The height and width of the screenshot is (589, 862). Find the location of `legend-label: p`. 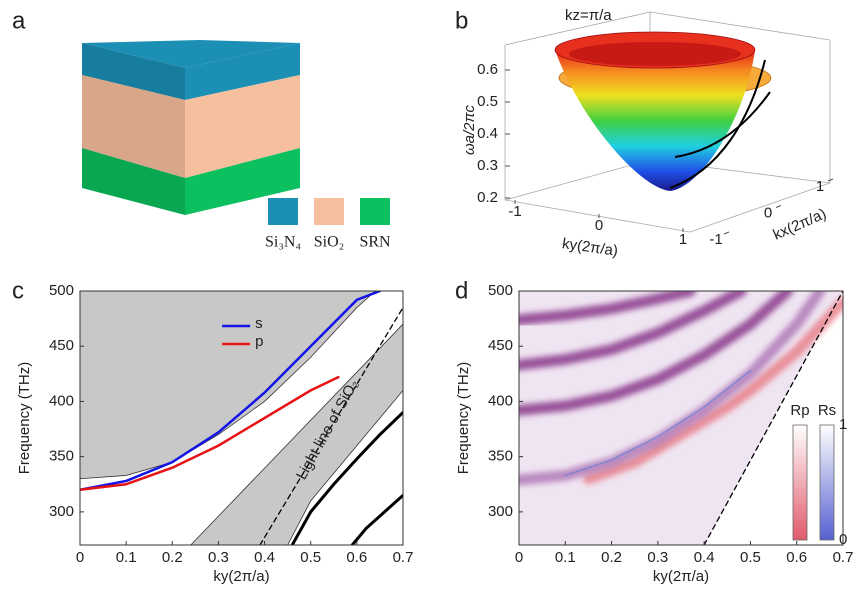

legend-label: p is located at coordinates (259, 341).